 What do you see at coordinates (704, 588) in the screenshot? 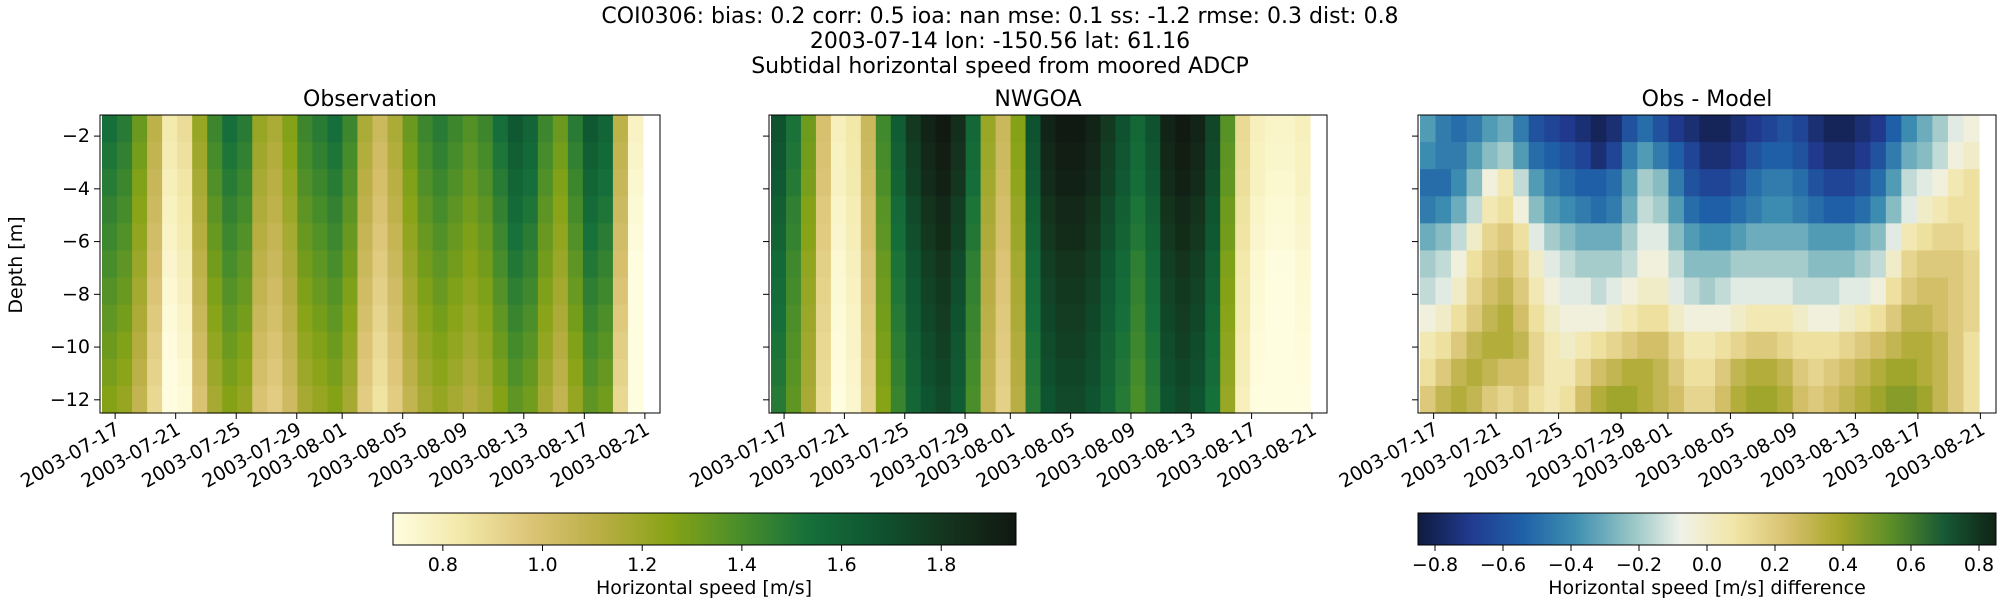
I see `colorbar-speed-label: Horizontal speed [m/s]` at bounding box center [704, 588].